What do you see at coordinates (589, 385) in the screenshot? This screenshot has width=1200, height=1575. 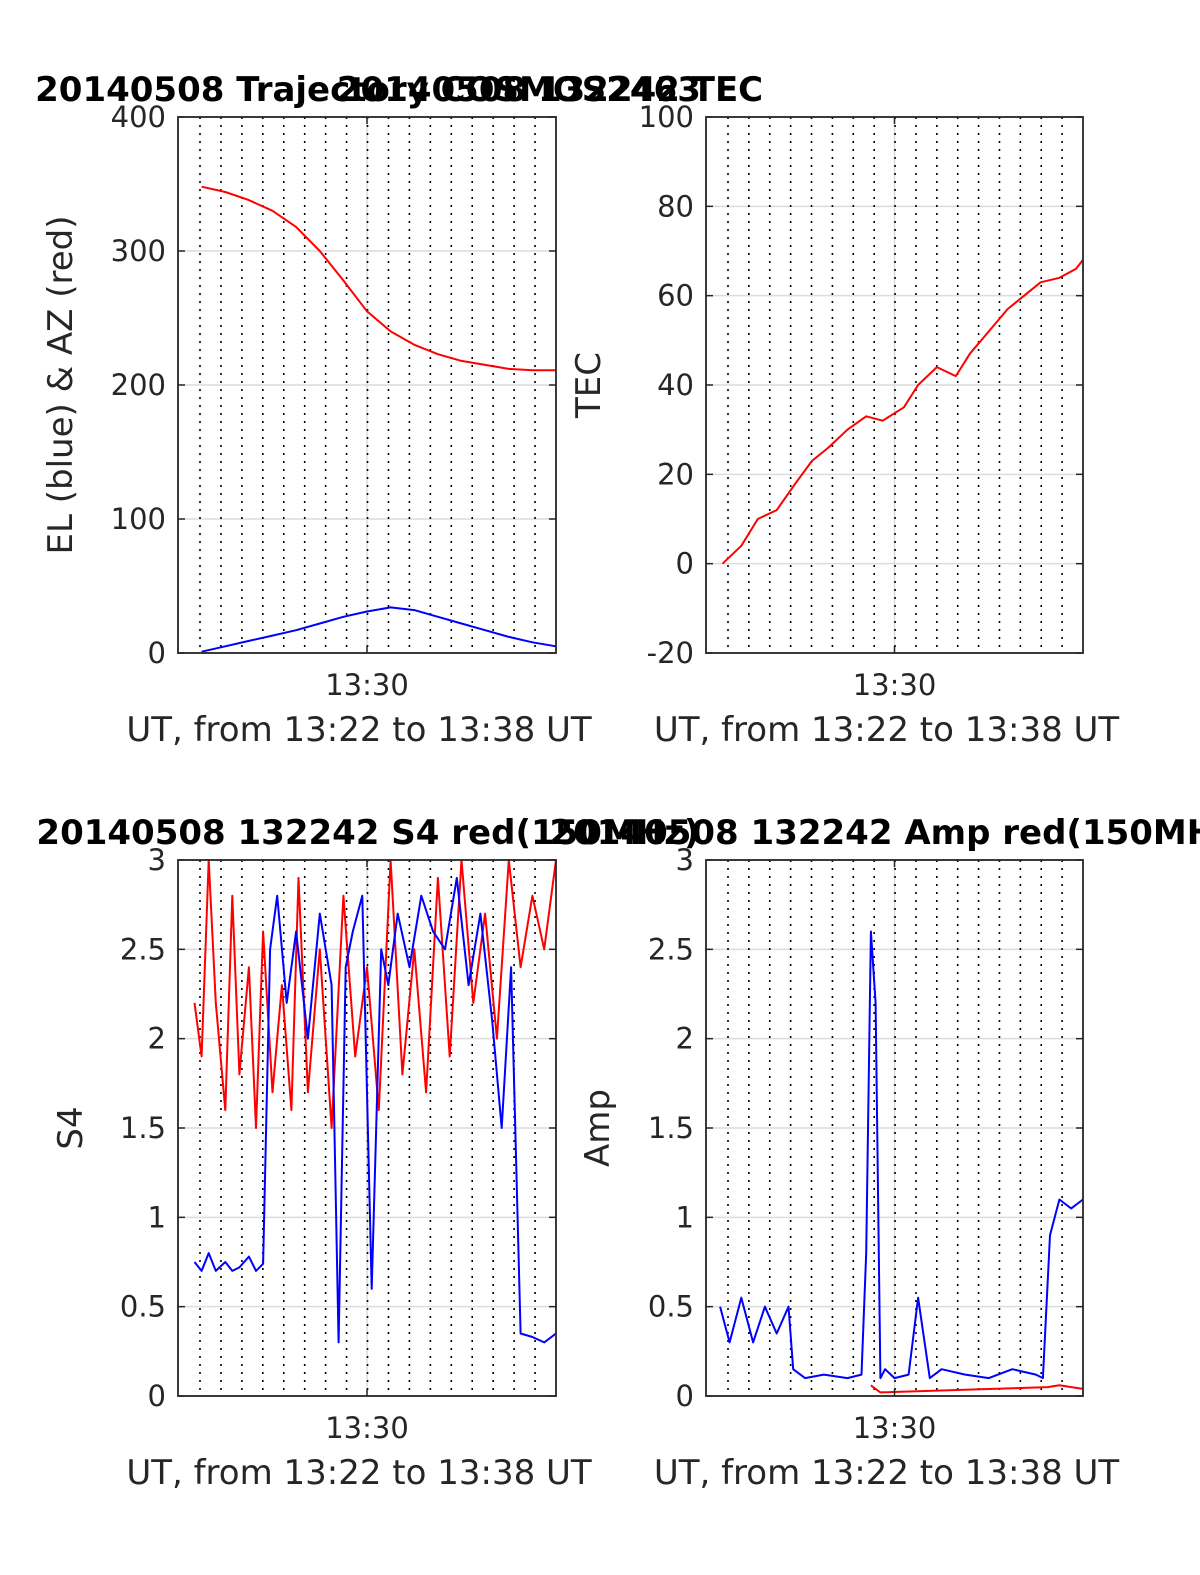 I see `y-axis-label: TEC` at bounding box center [589, 385].